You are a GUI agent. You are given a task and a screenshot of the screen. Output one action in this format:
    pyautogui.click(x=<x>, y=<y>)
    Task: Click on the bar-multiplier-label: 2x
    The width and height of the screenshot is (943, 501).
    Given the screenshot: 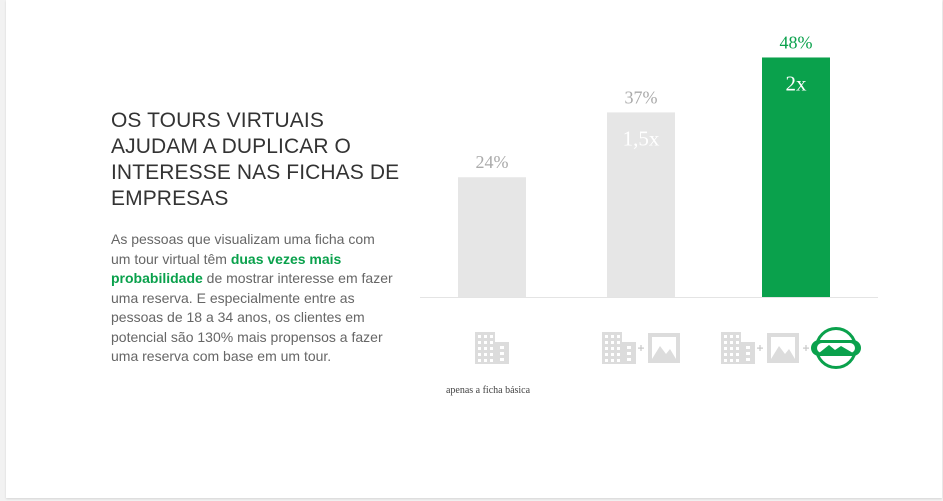 What is the action you would take?
    pyautogui.click(x=797, y=83)
    